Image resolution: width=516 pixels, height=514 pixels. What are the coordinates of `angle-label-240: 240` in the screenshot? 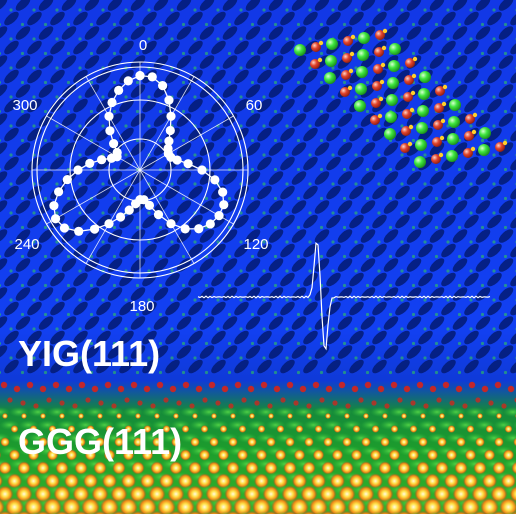 It's located at (26, 244).